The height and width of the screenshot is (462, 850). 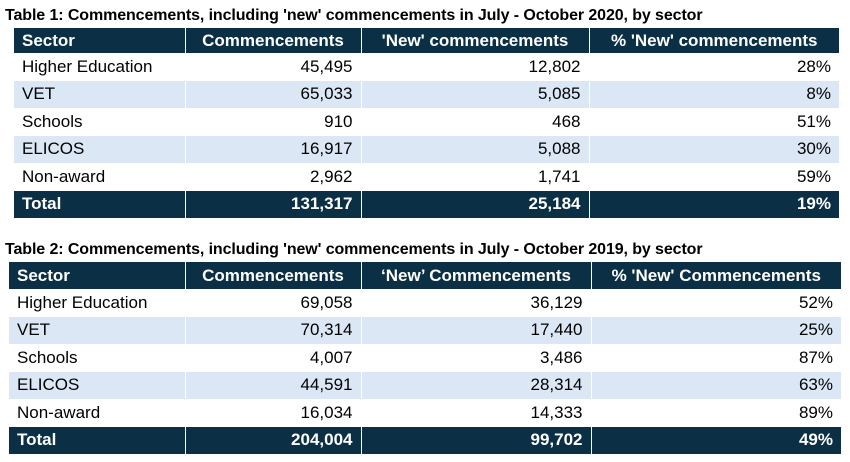 I want to click on cell-new-commencements: 12,802, so click(x=474, y=67).